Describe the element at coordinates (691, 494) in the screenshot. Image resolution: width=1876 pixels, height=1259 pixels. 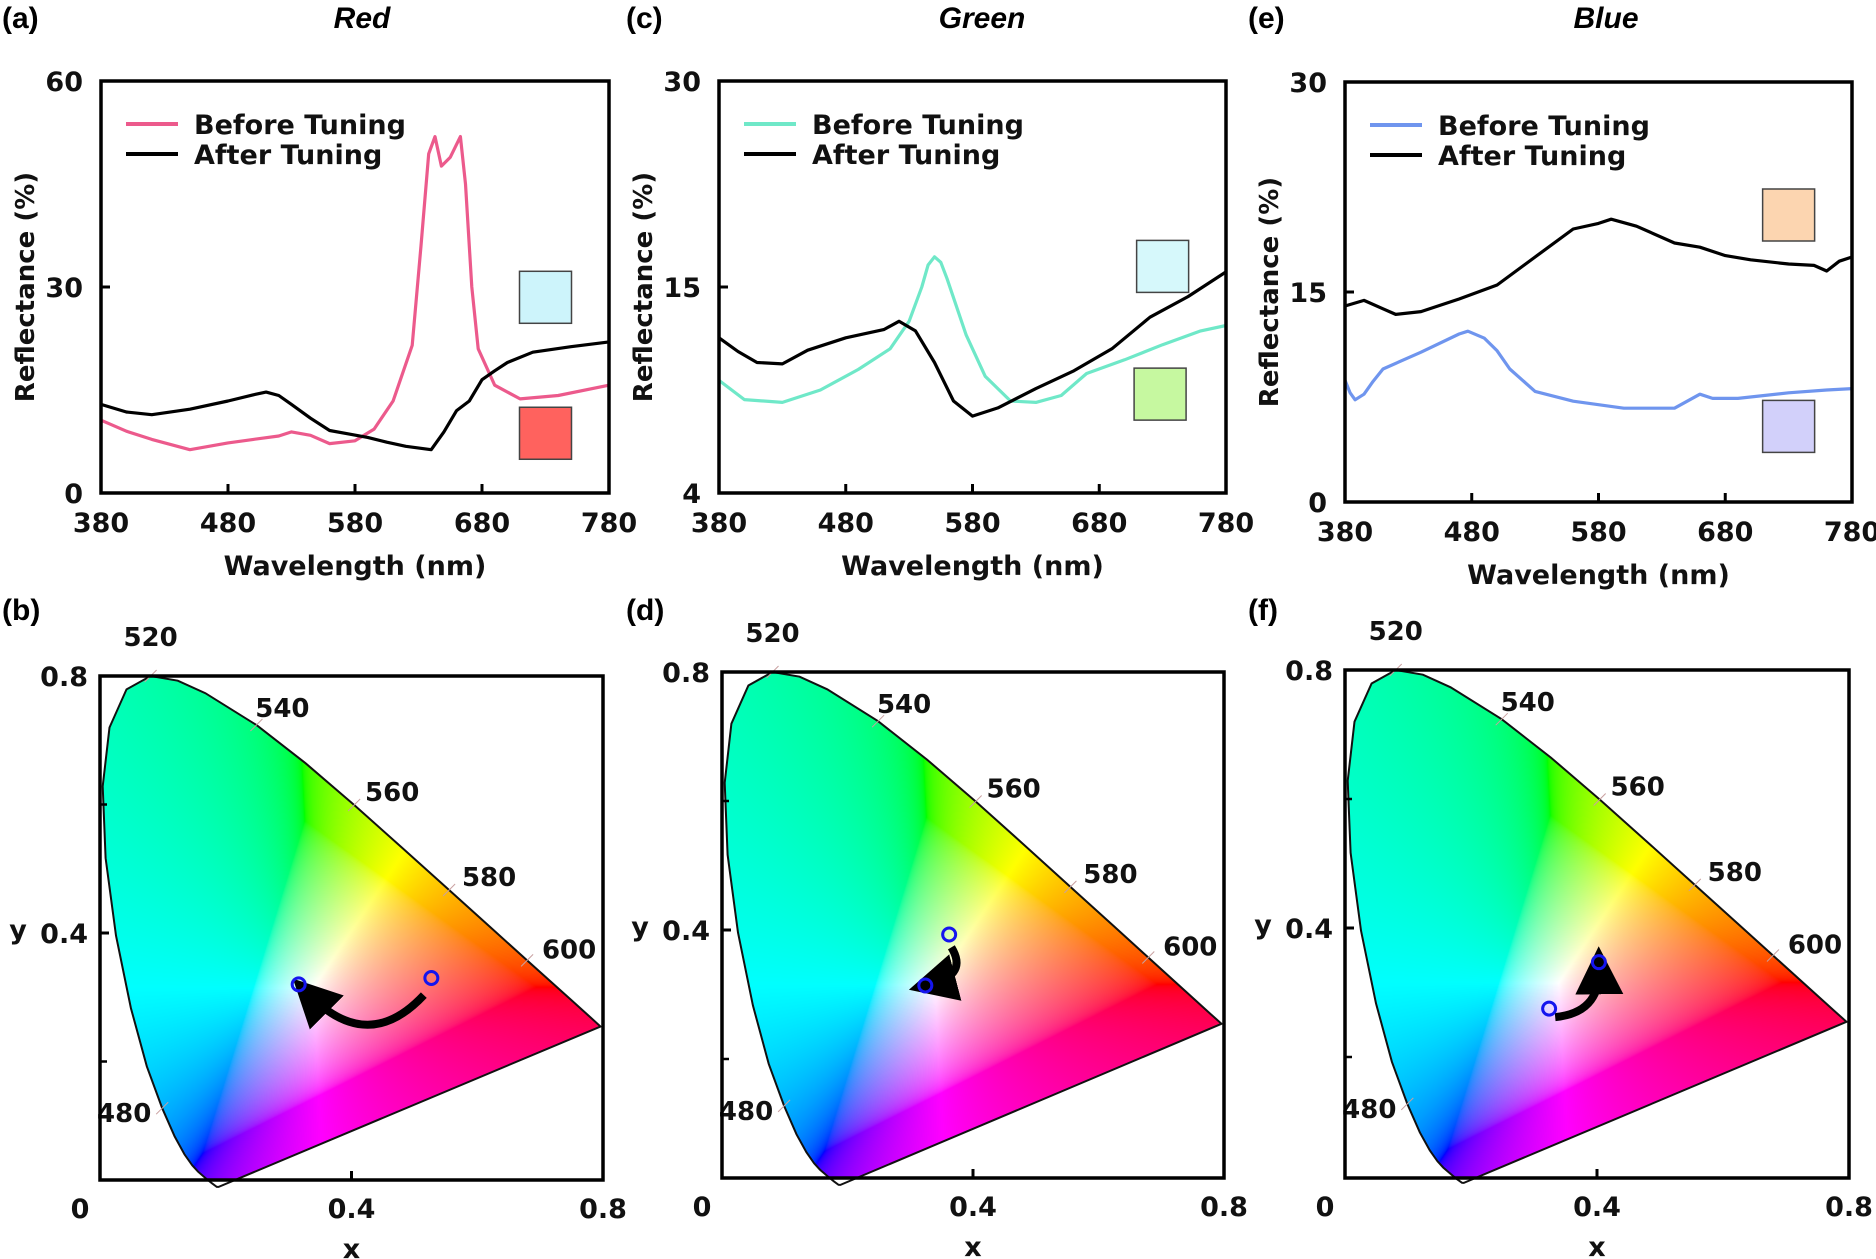
I see `y-tick-label: 4` at that location.